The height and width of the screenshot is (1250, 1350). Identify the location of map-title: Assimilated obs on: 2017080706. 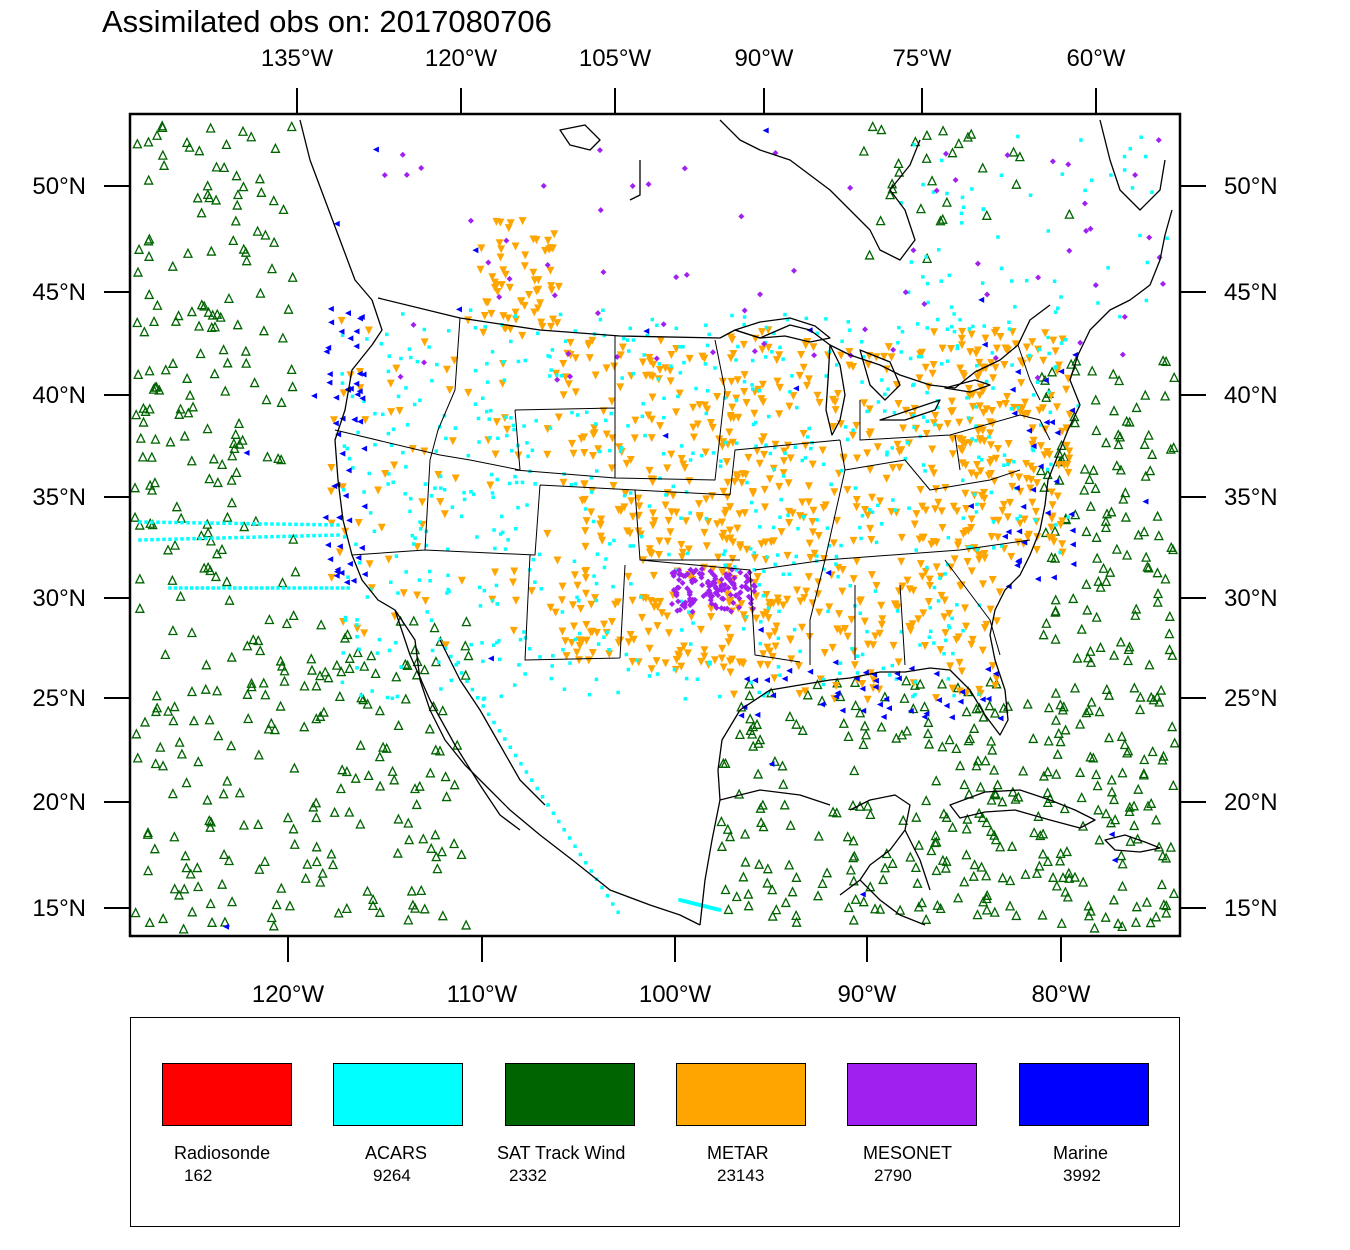
(327, 21).